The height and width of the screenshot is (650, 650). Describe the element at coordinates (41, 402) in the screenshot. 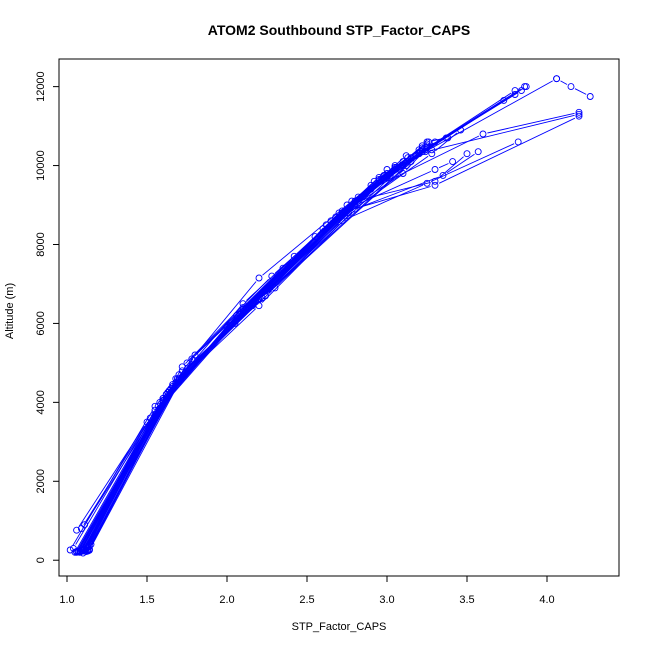

I see `y-tick-label: 4000` at that location.